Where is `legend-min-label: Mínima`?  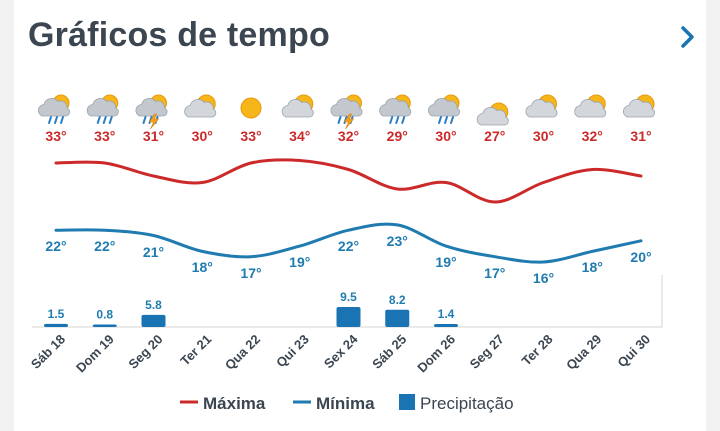
legend-min-label: Mínima is located at coordinates (345, 403).